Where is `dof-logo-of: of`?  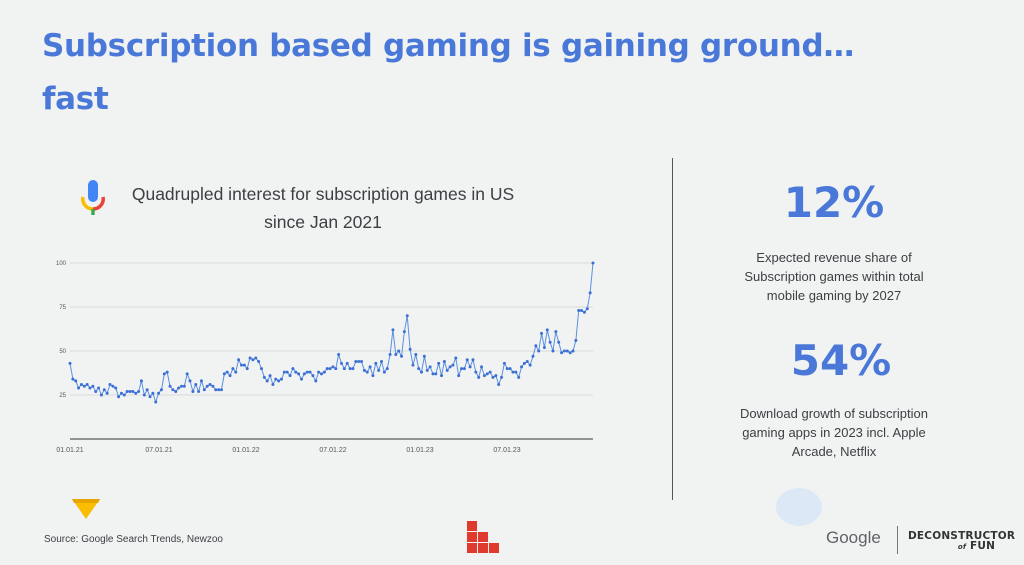 dof-logo-of: of is located at coordinates (962, 547).